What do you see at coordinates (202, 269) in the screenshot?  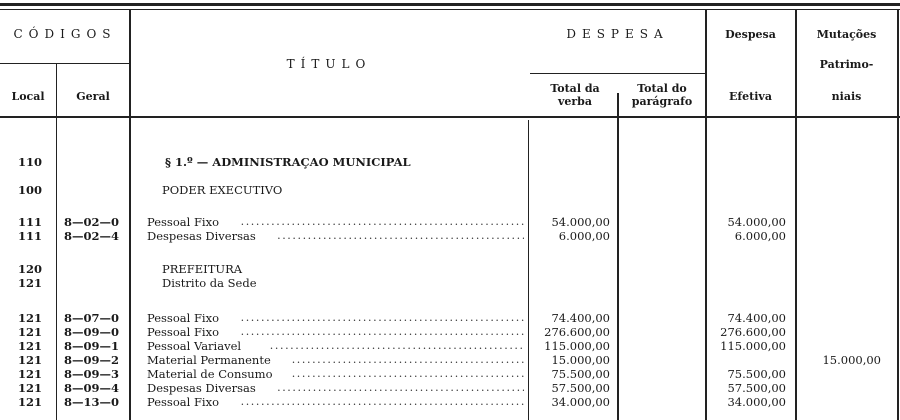 I see `row-titulo: PREFEITURA` at bounding box center [202, 269].